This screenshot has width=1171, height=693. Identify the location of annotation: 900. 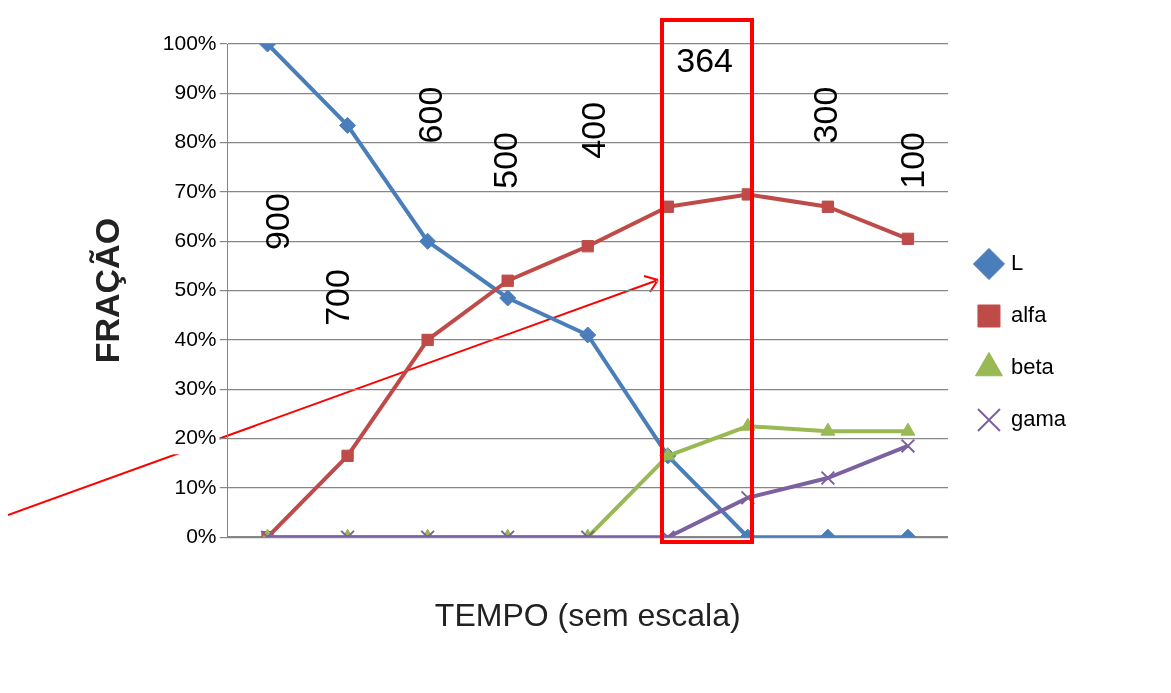
(276, 221).